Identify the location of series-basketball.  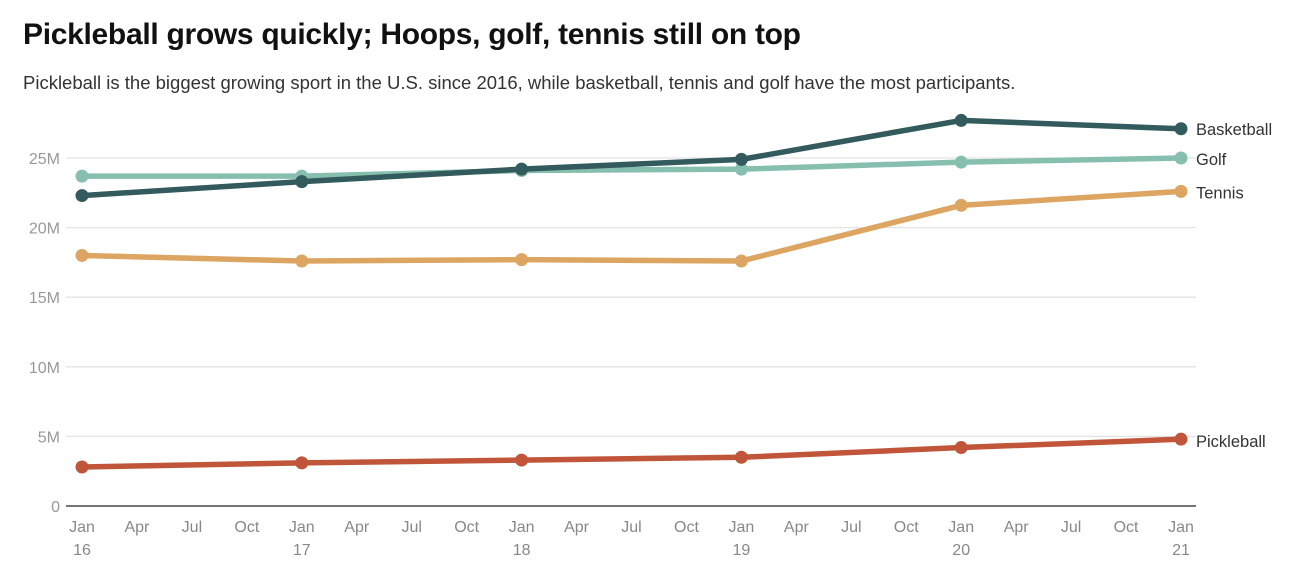
(631, 158).